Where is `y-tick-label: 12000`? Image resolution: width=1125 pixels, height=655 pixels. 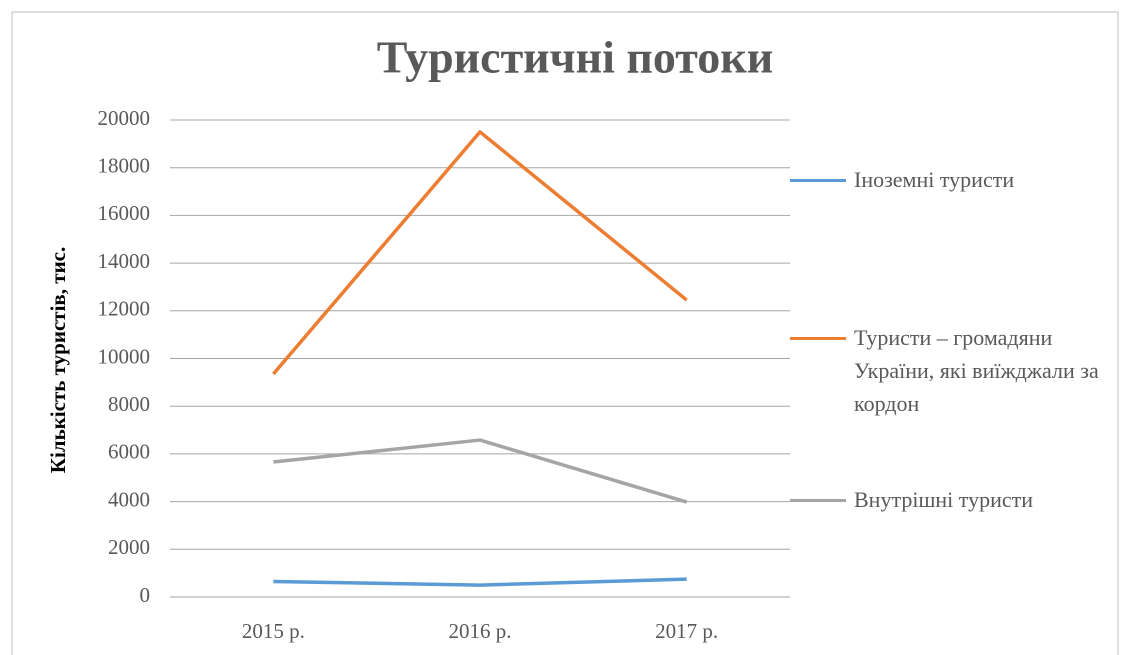
y-tick-label: 12000 is located at coordinates (124, 309).